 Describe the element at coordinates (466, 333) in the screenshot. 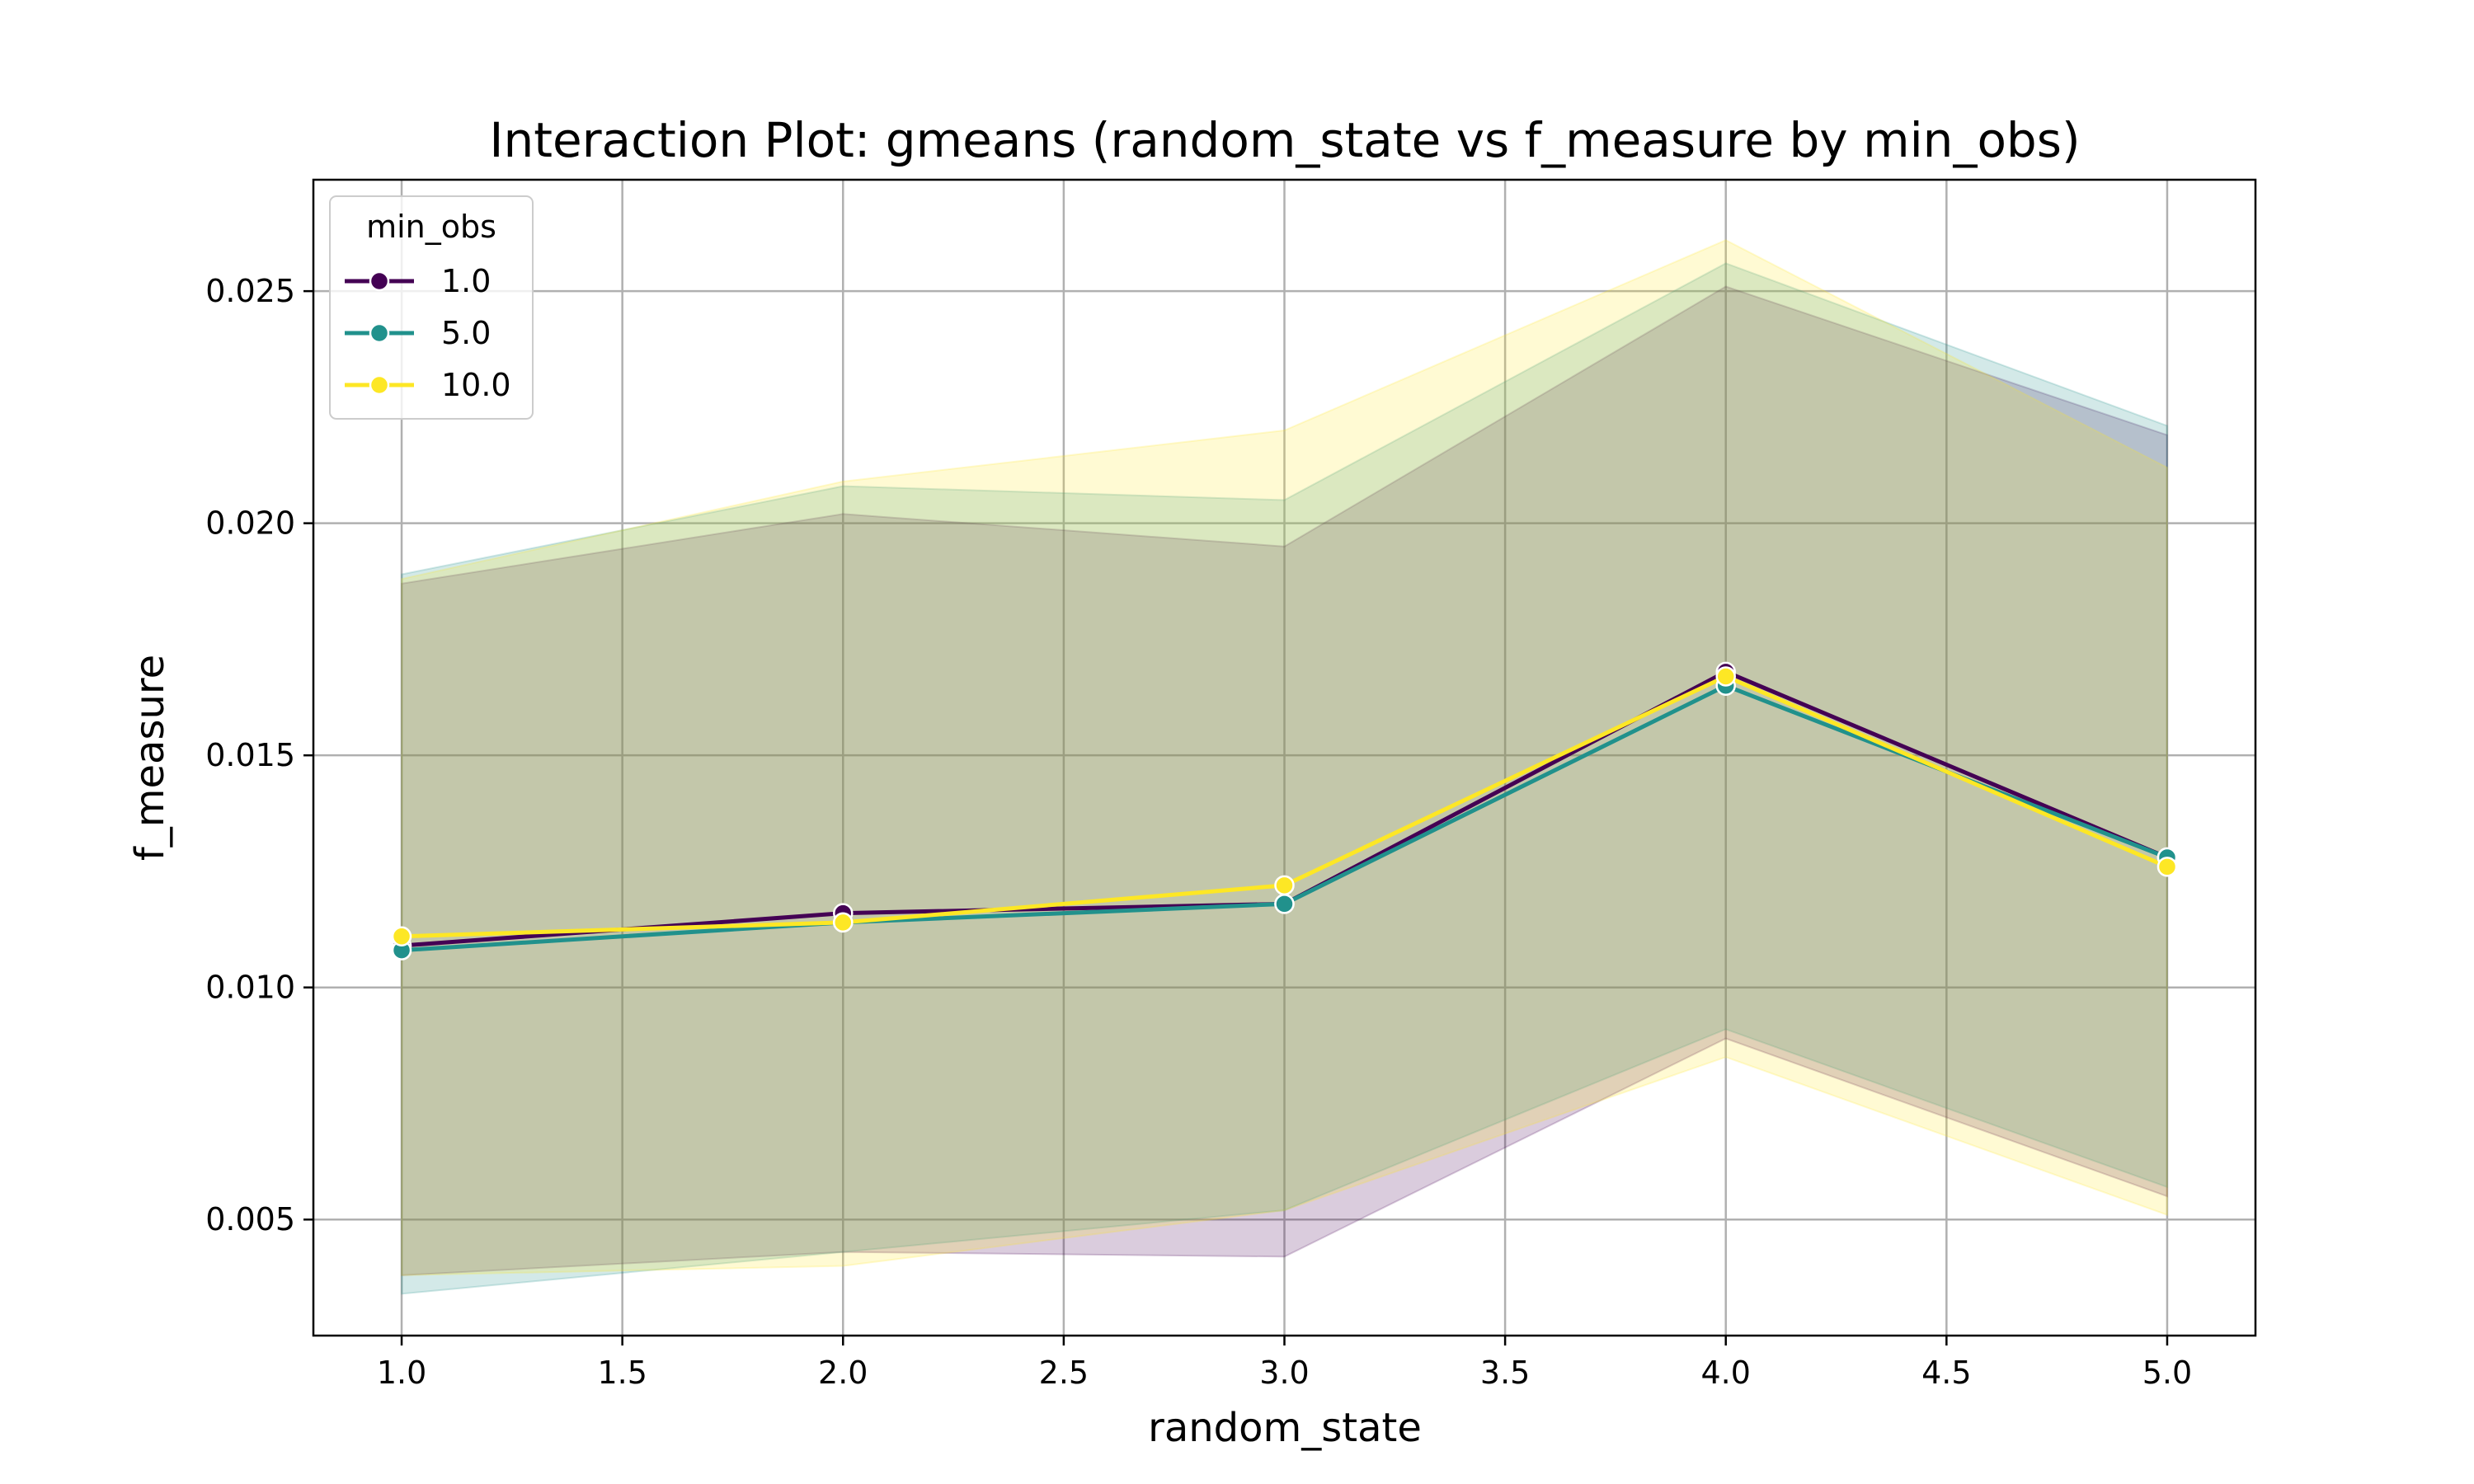

I see `legend-label: 5.0` at that location.